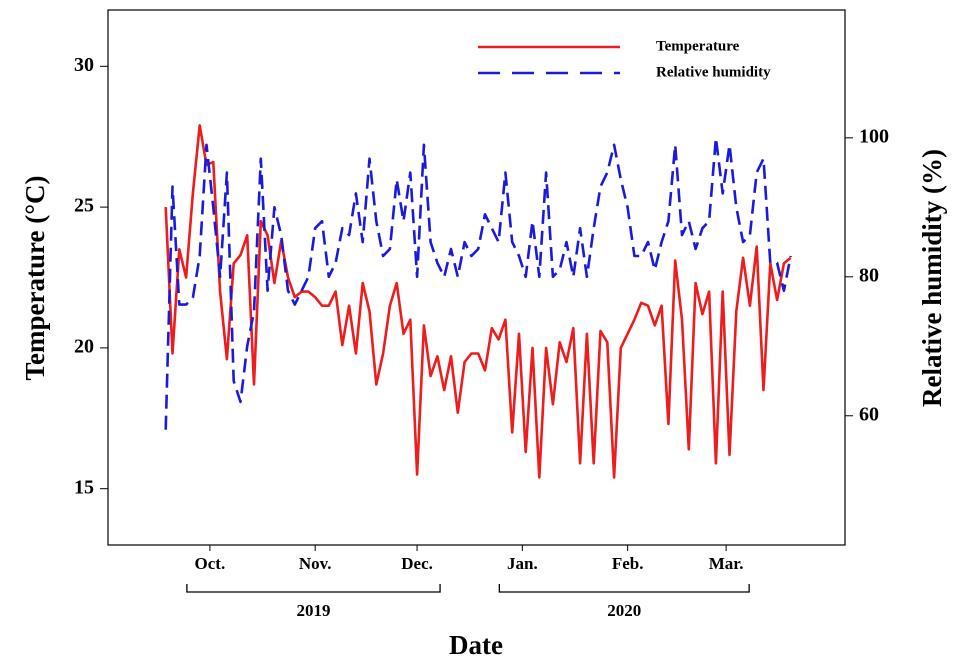  Describe the element at coordinates (874, 136) in the screenshot. I see `y2-tick-label: 100` at that location.